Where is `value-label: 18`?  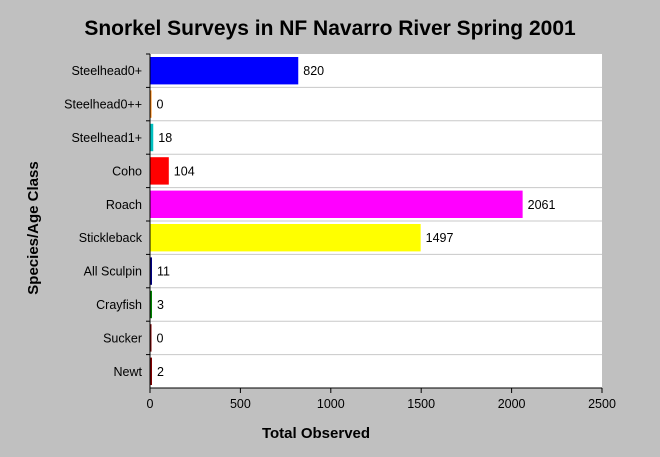 value-label: 18 is located at coordinates (165, 138).